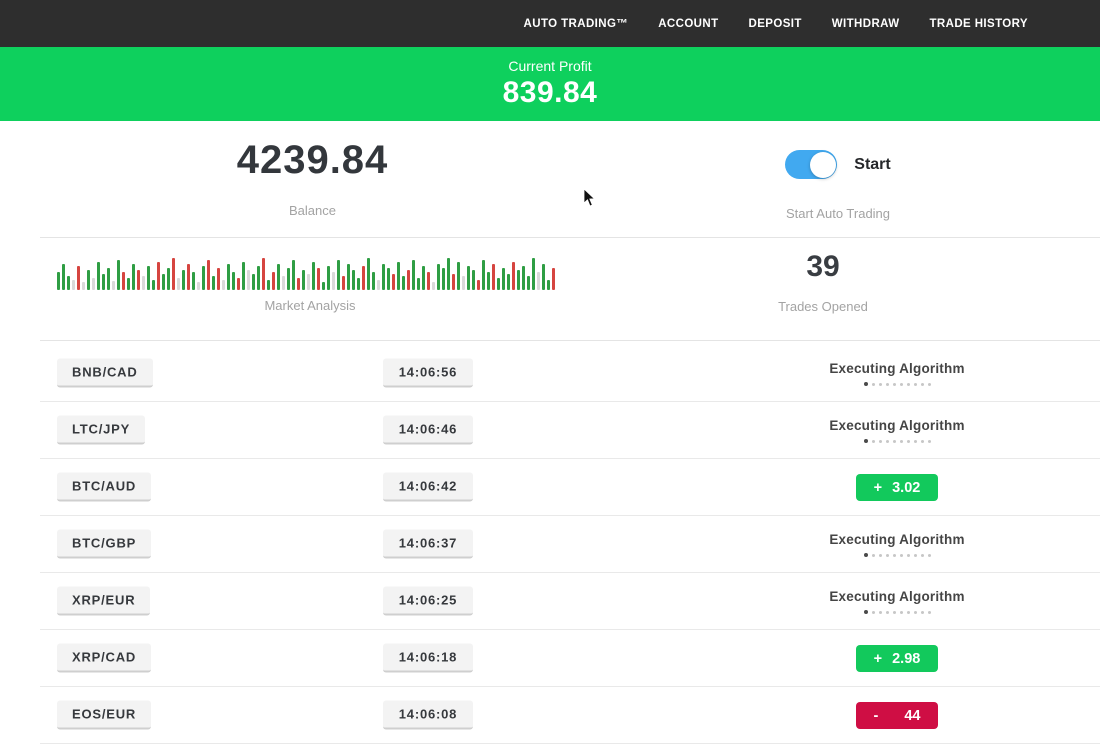  What do you see at coordinates (104, 658) in the screenshot?
I see `pair-button: XRP/CAD` at bounding box center [104, 658].